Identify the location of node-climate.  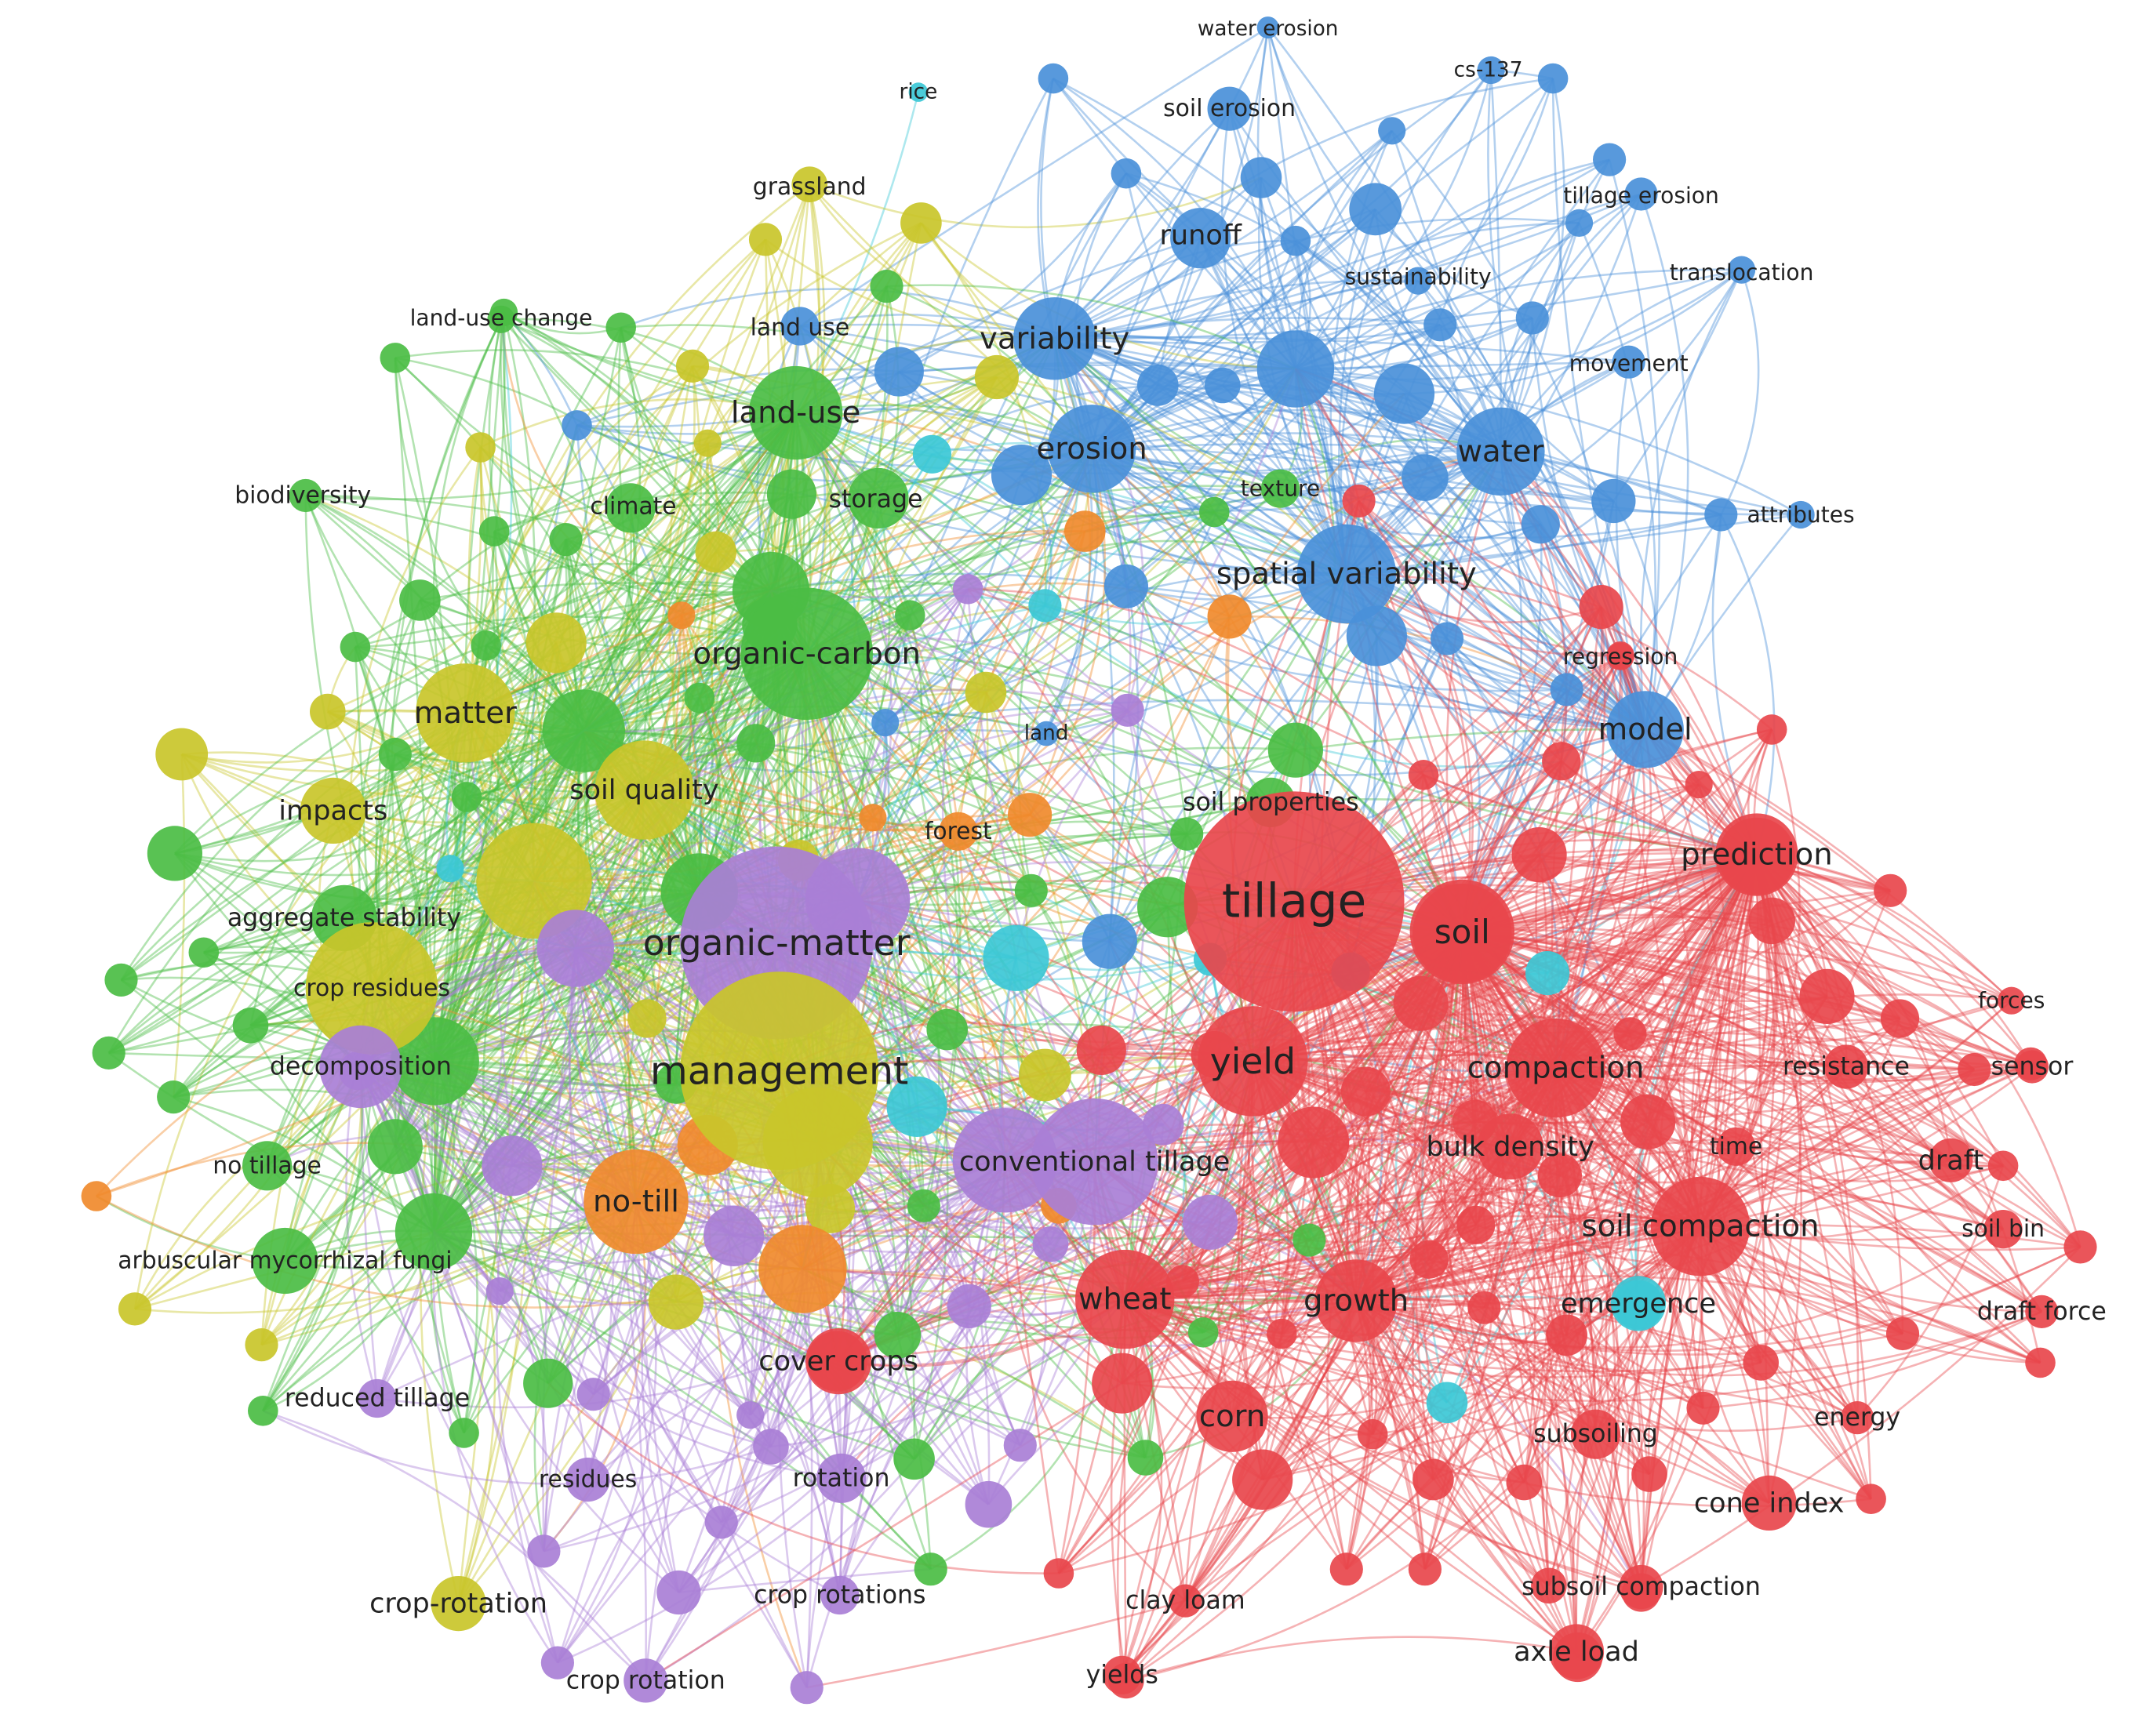
(630, 508).